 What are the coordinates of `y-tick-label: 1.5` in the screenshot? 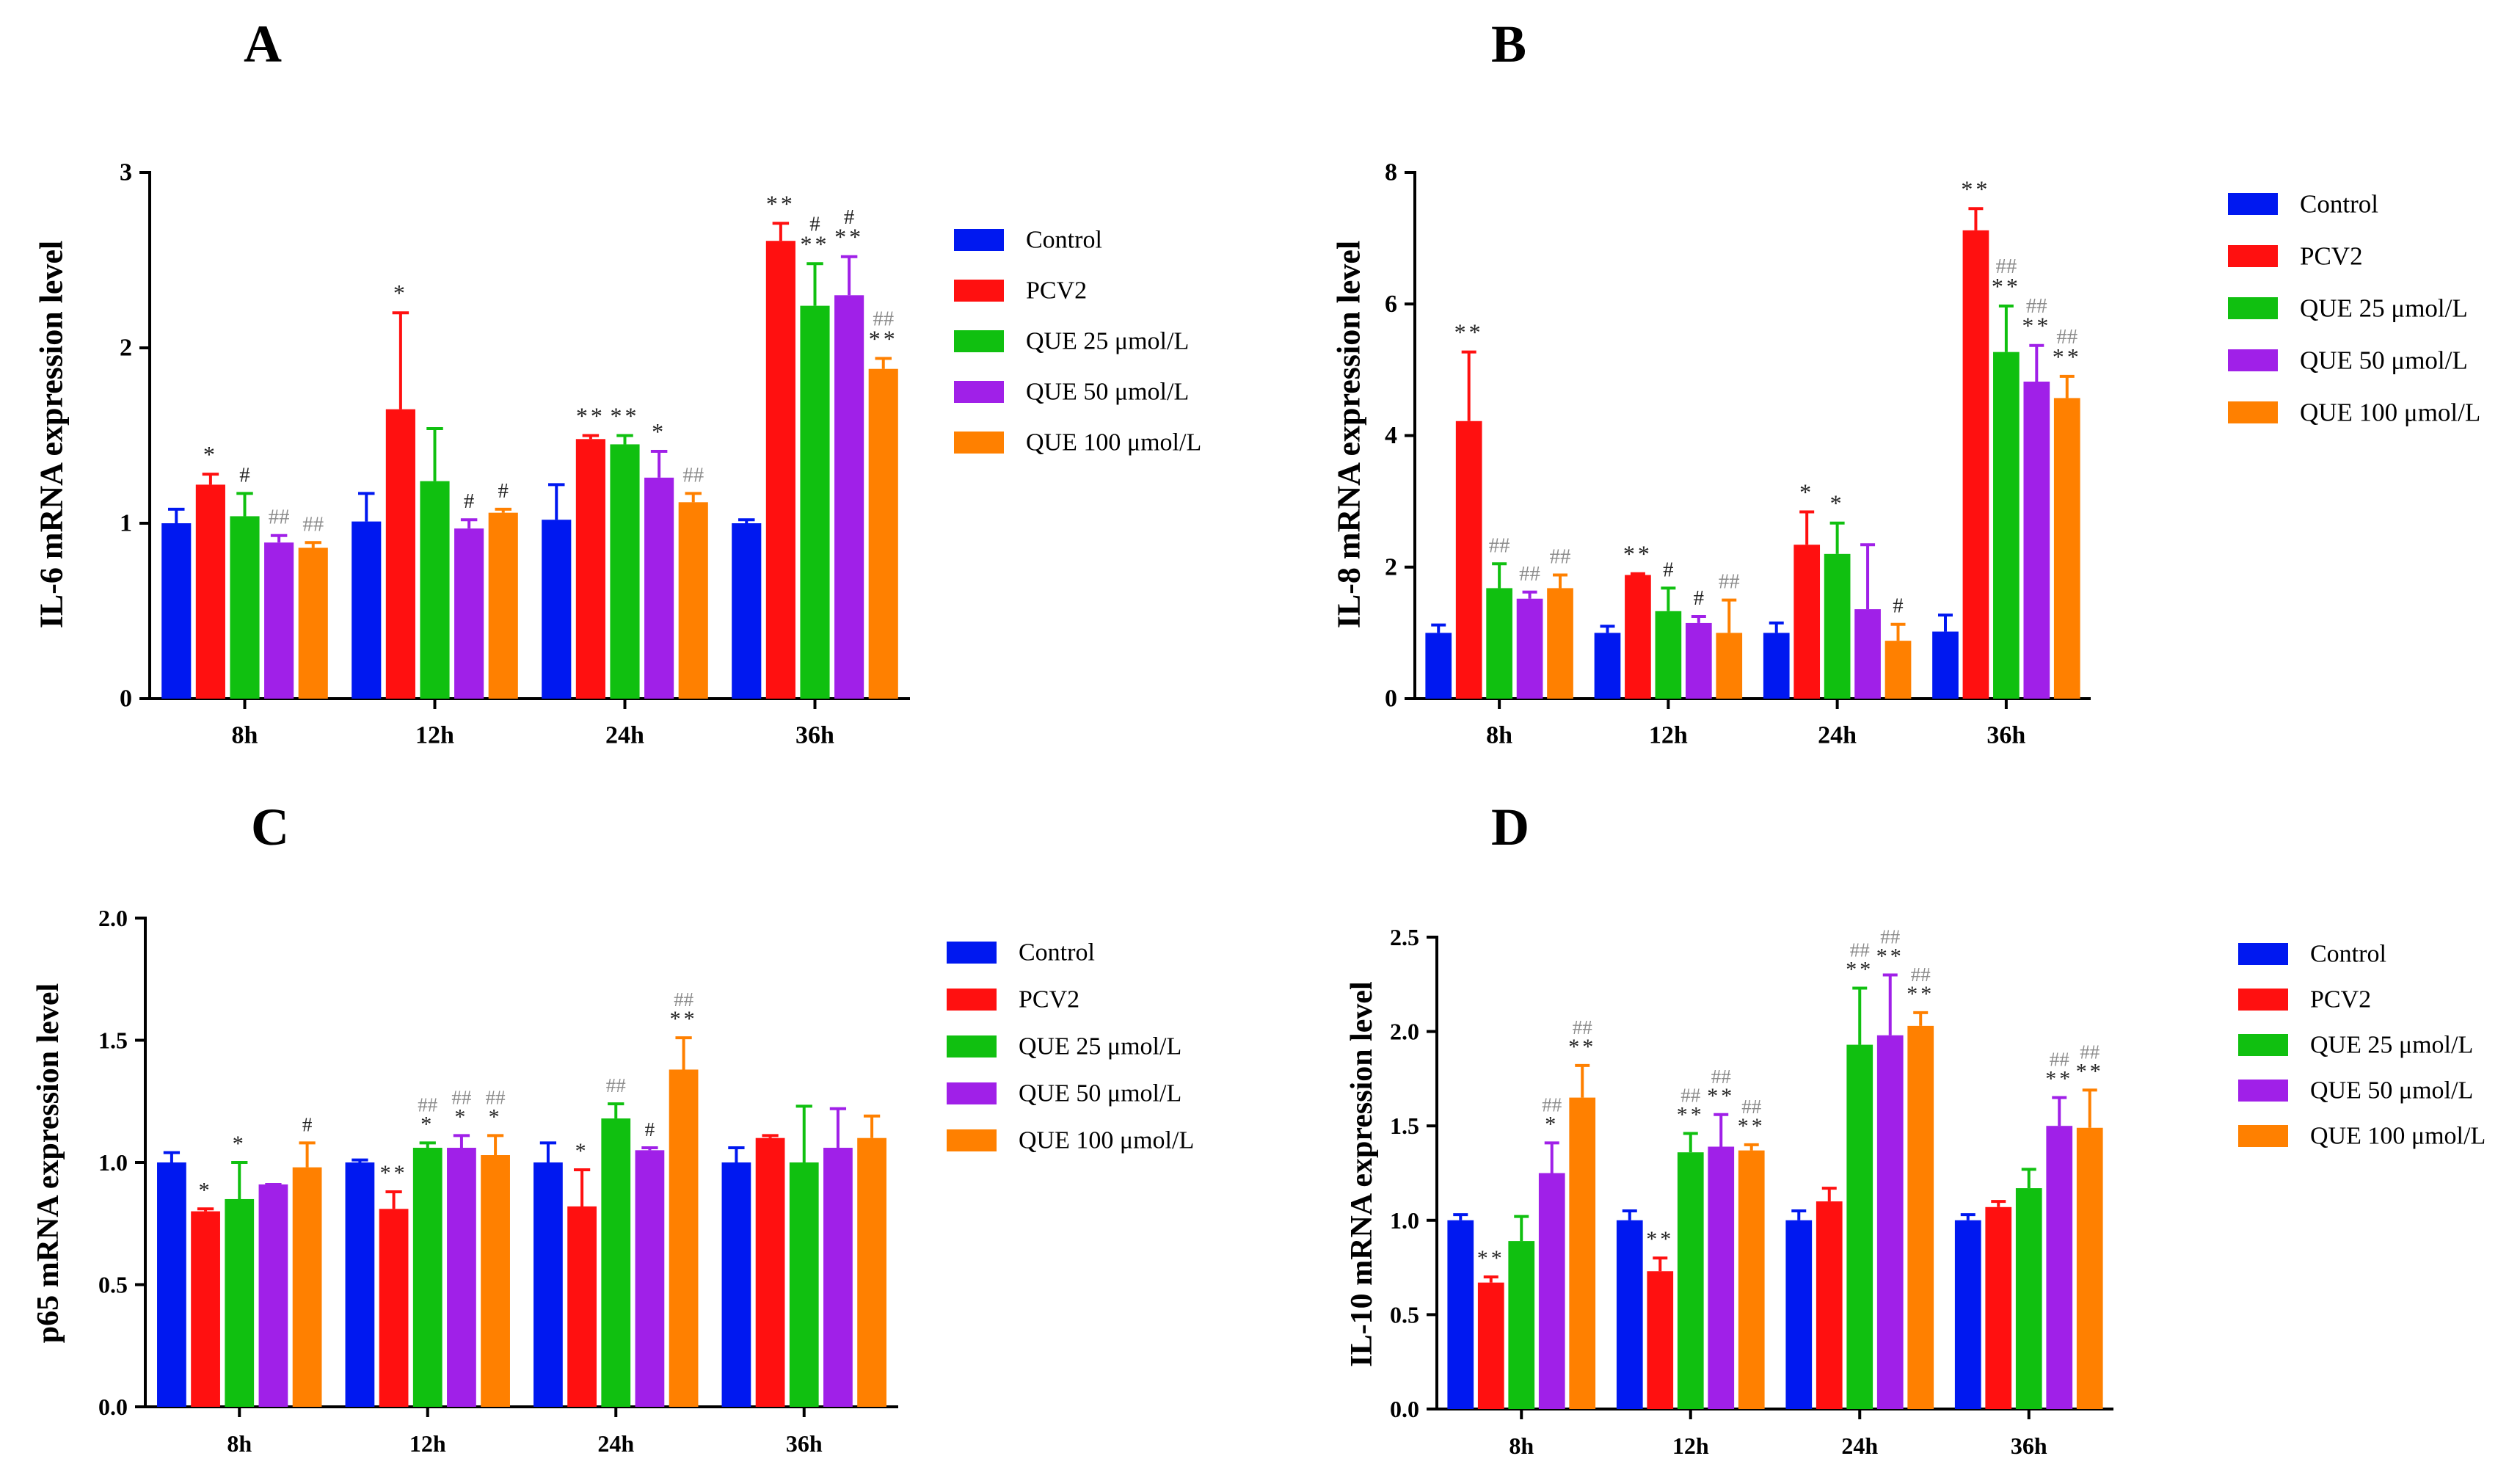 It's located at (1404, 1126).